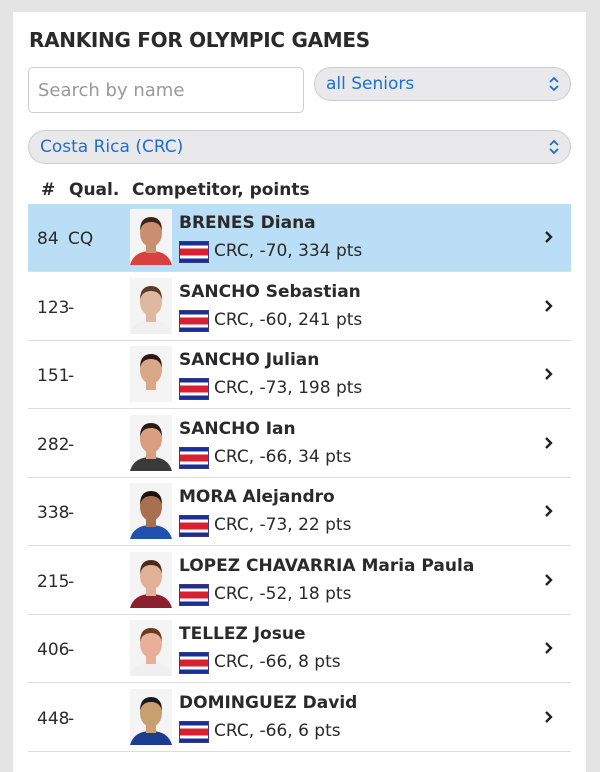 Image resolution: width=600 pixels, height=772 pixels. What do you see at coordinates (247, 223) in the screenshot?
I see `competitor-name: BRENES Diana` at bounding box center [247, 223].